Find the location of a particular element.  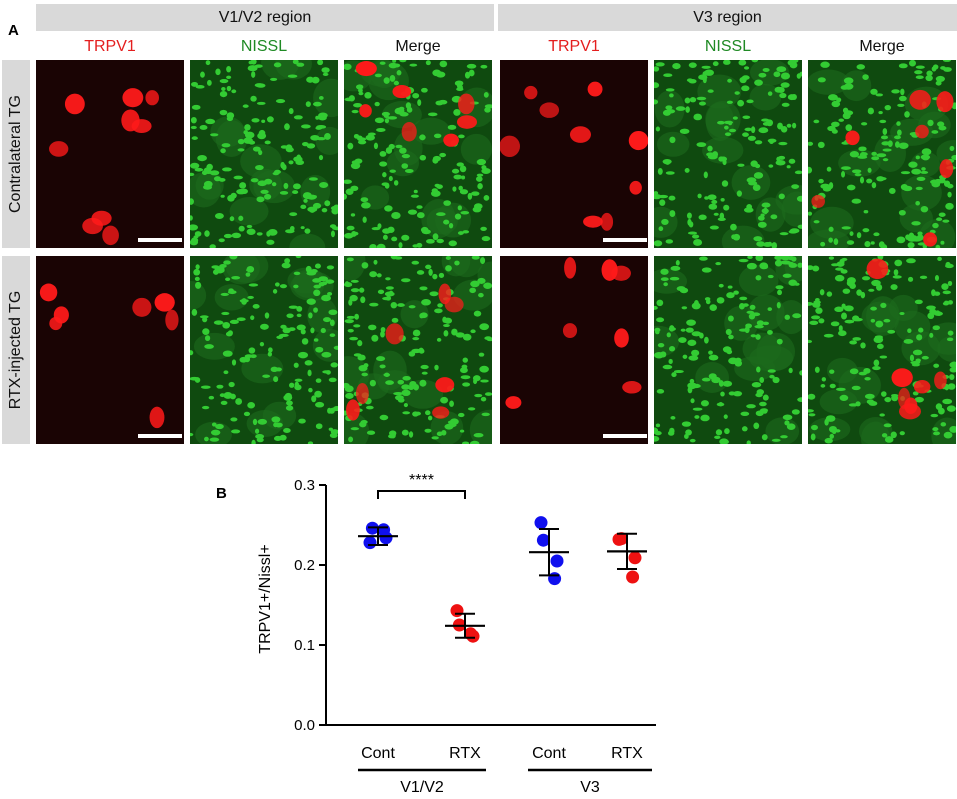

y-tick-label: 0.3 is located at coordinates (304, 485).